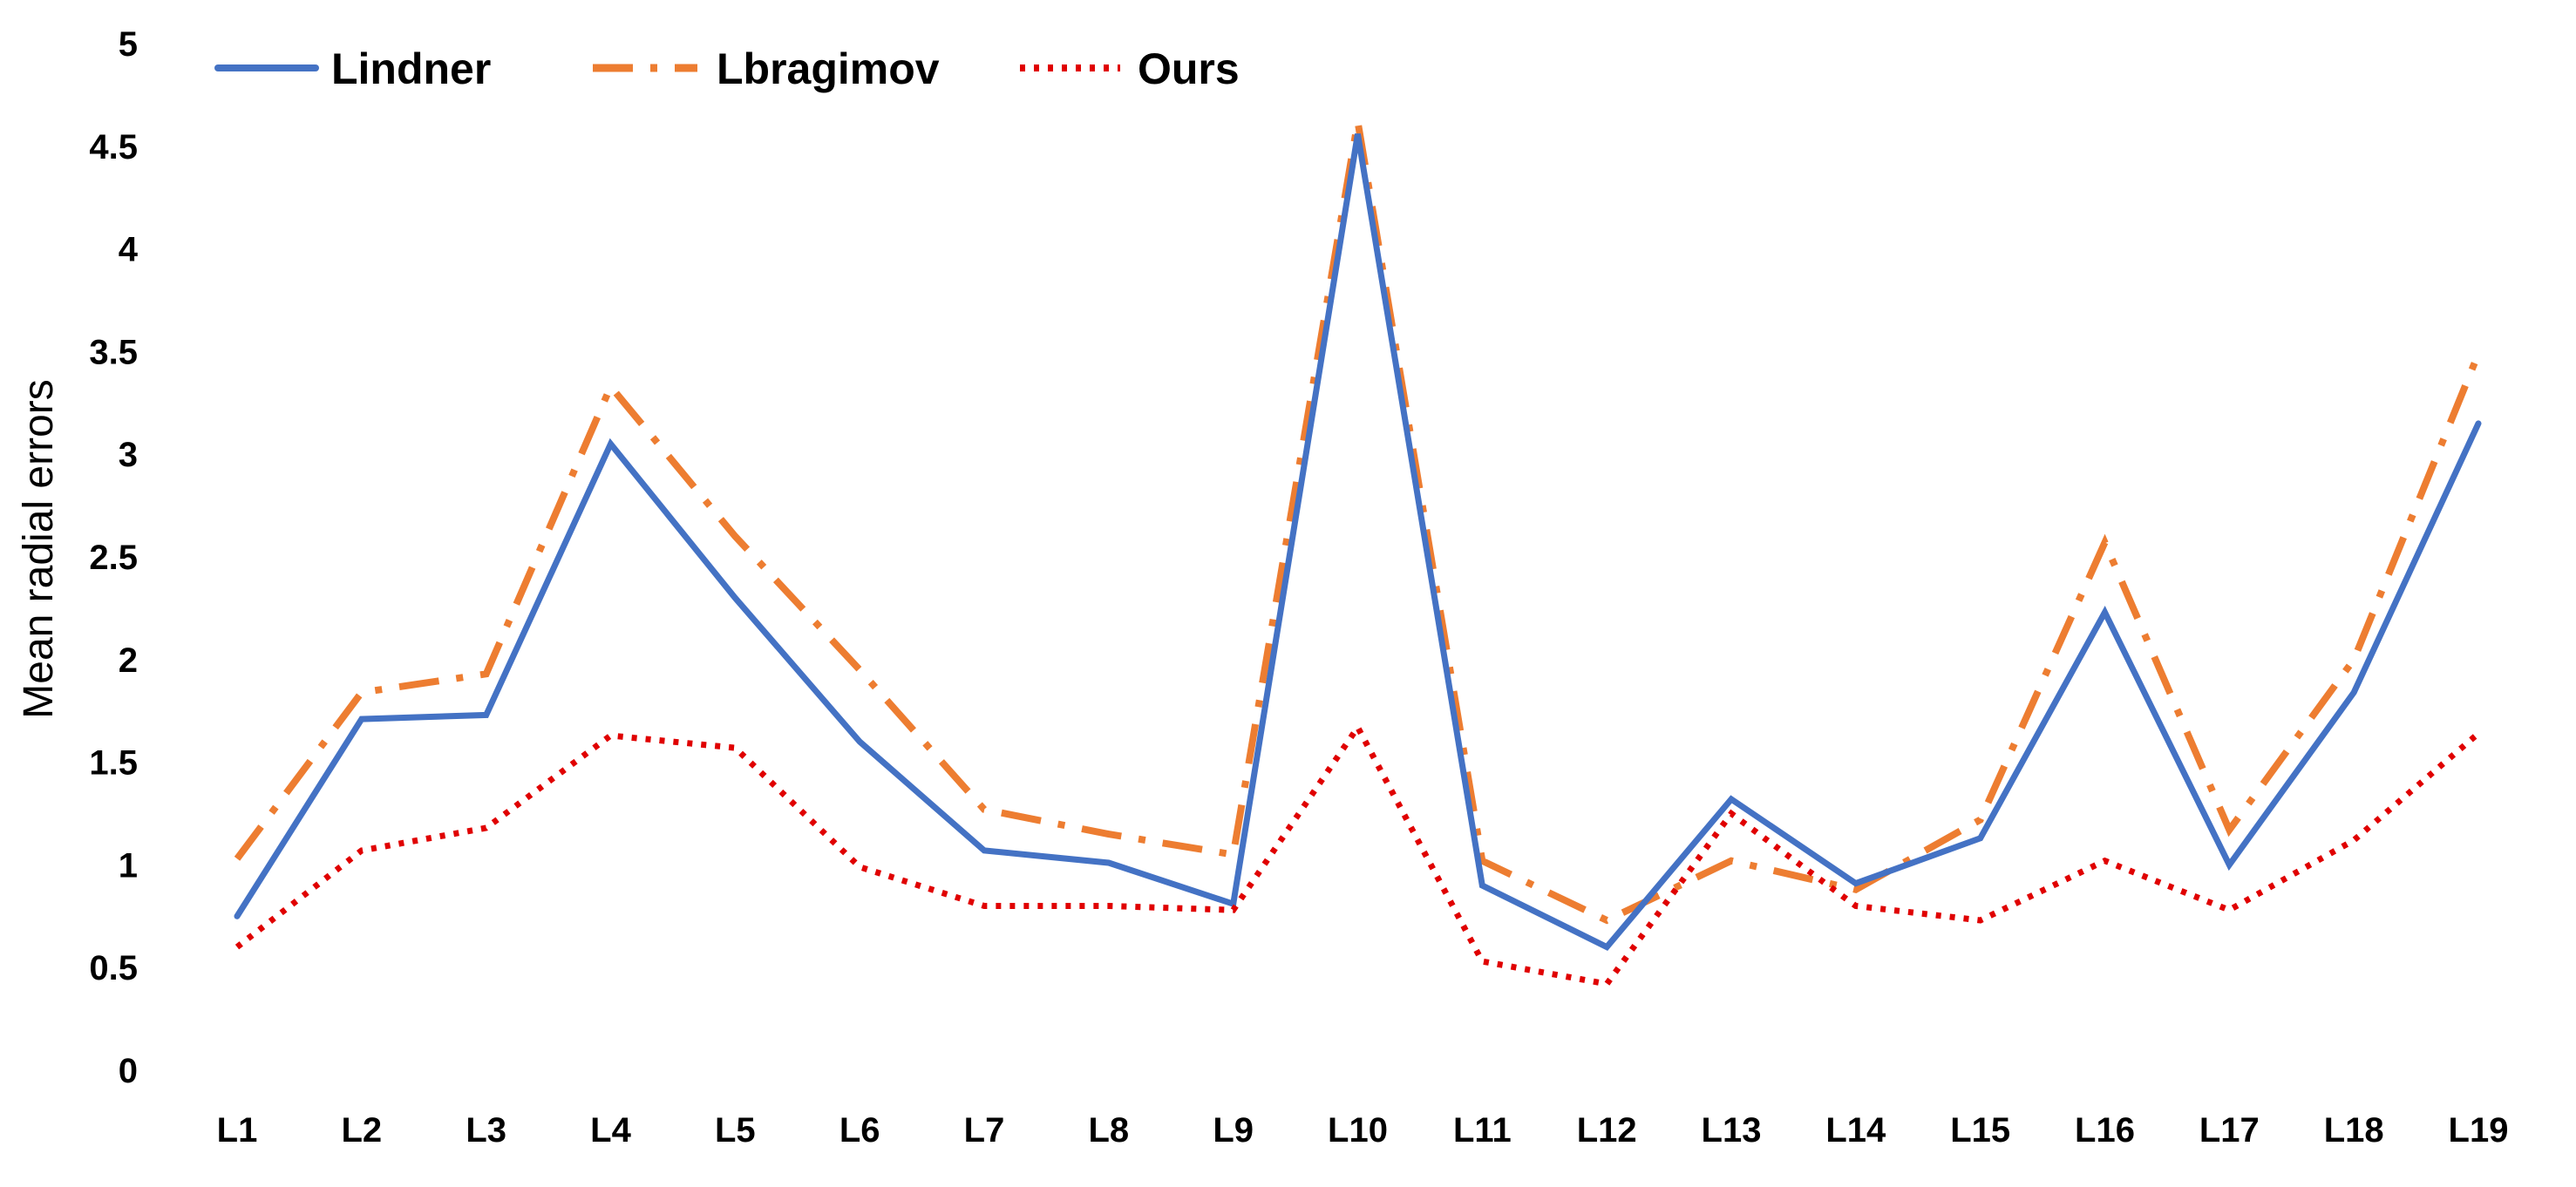  Describe the element at coordinates (411, 68) in the screenshot. I see `legend-label-lindner: Lindner` at that location.